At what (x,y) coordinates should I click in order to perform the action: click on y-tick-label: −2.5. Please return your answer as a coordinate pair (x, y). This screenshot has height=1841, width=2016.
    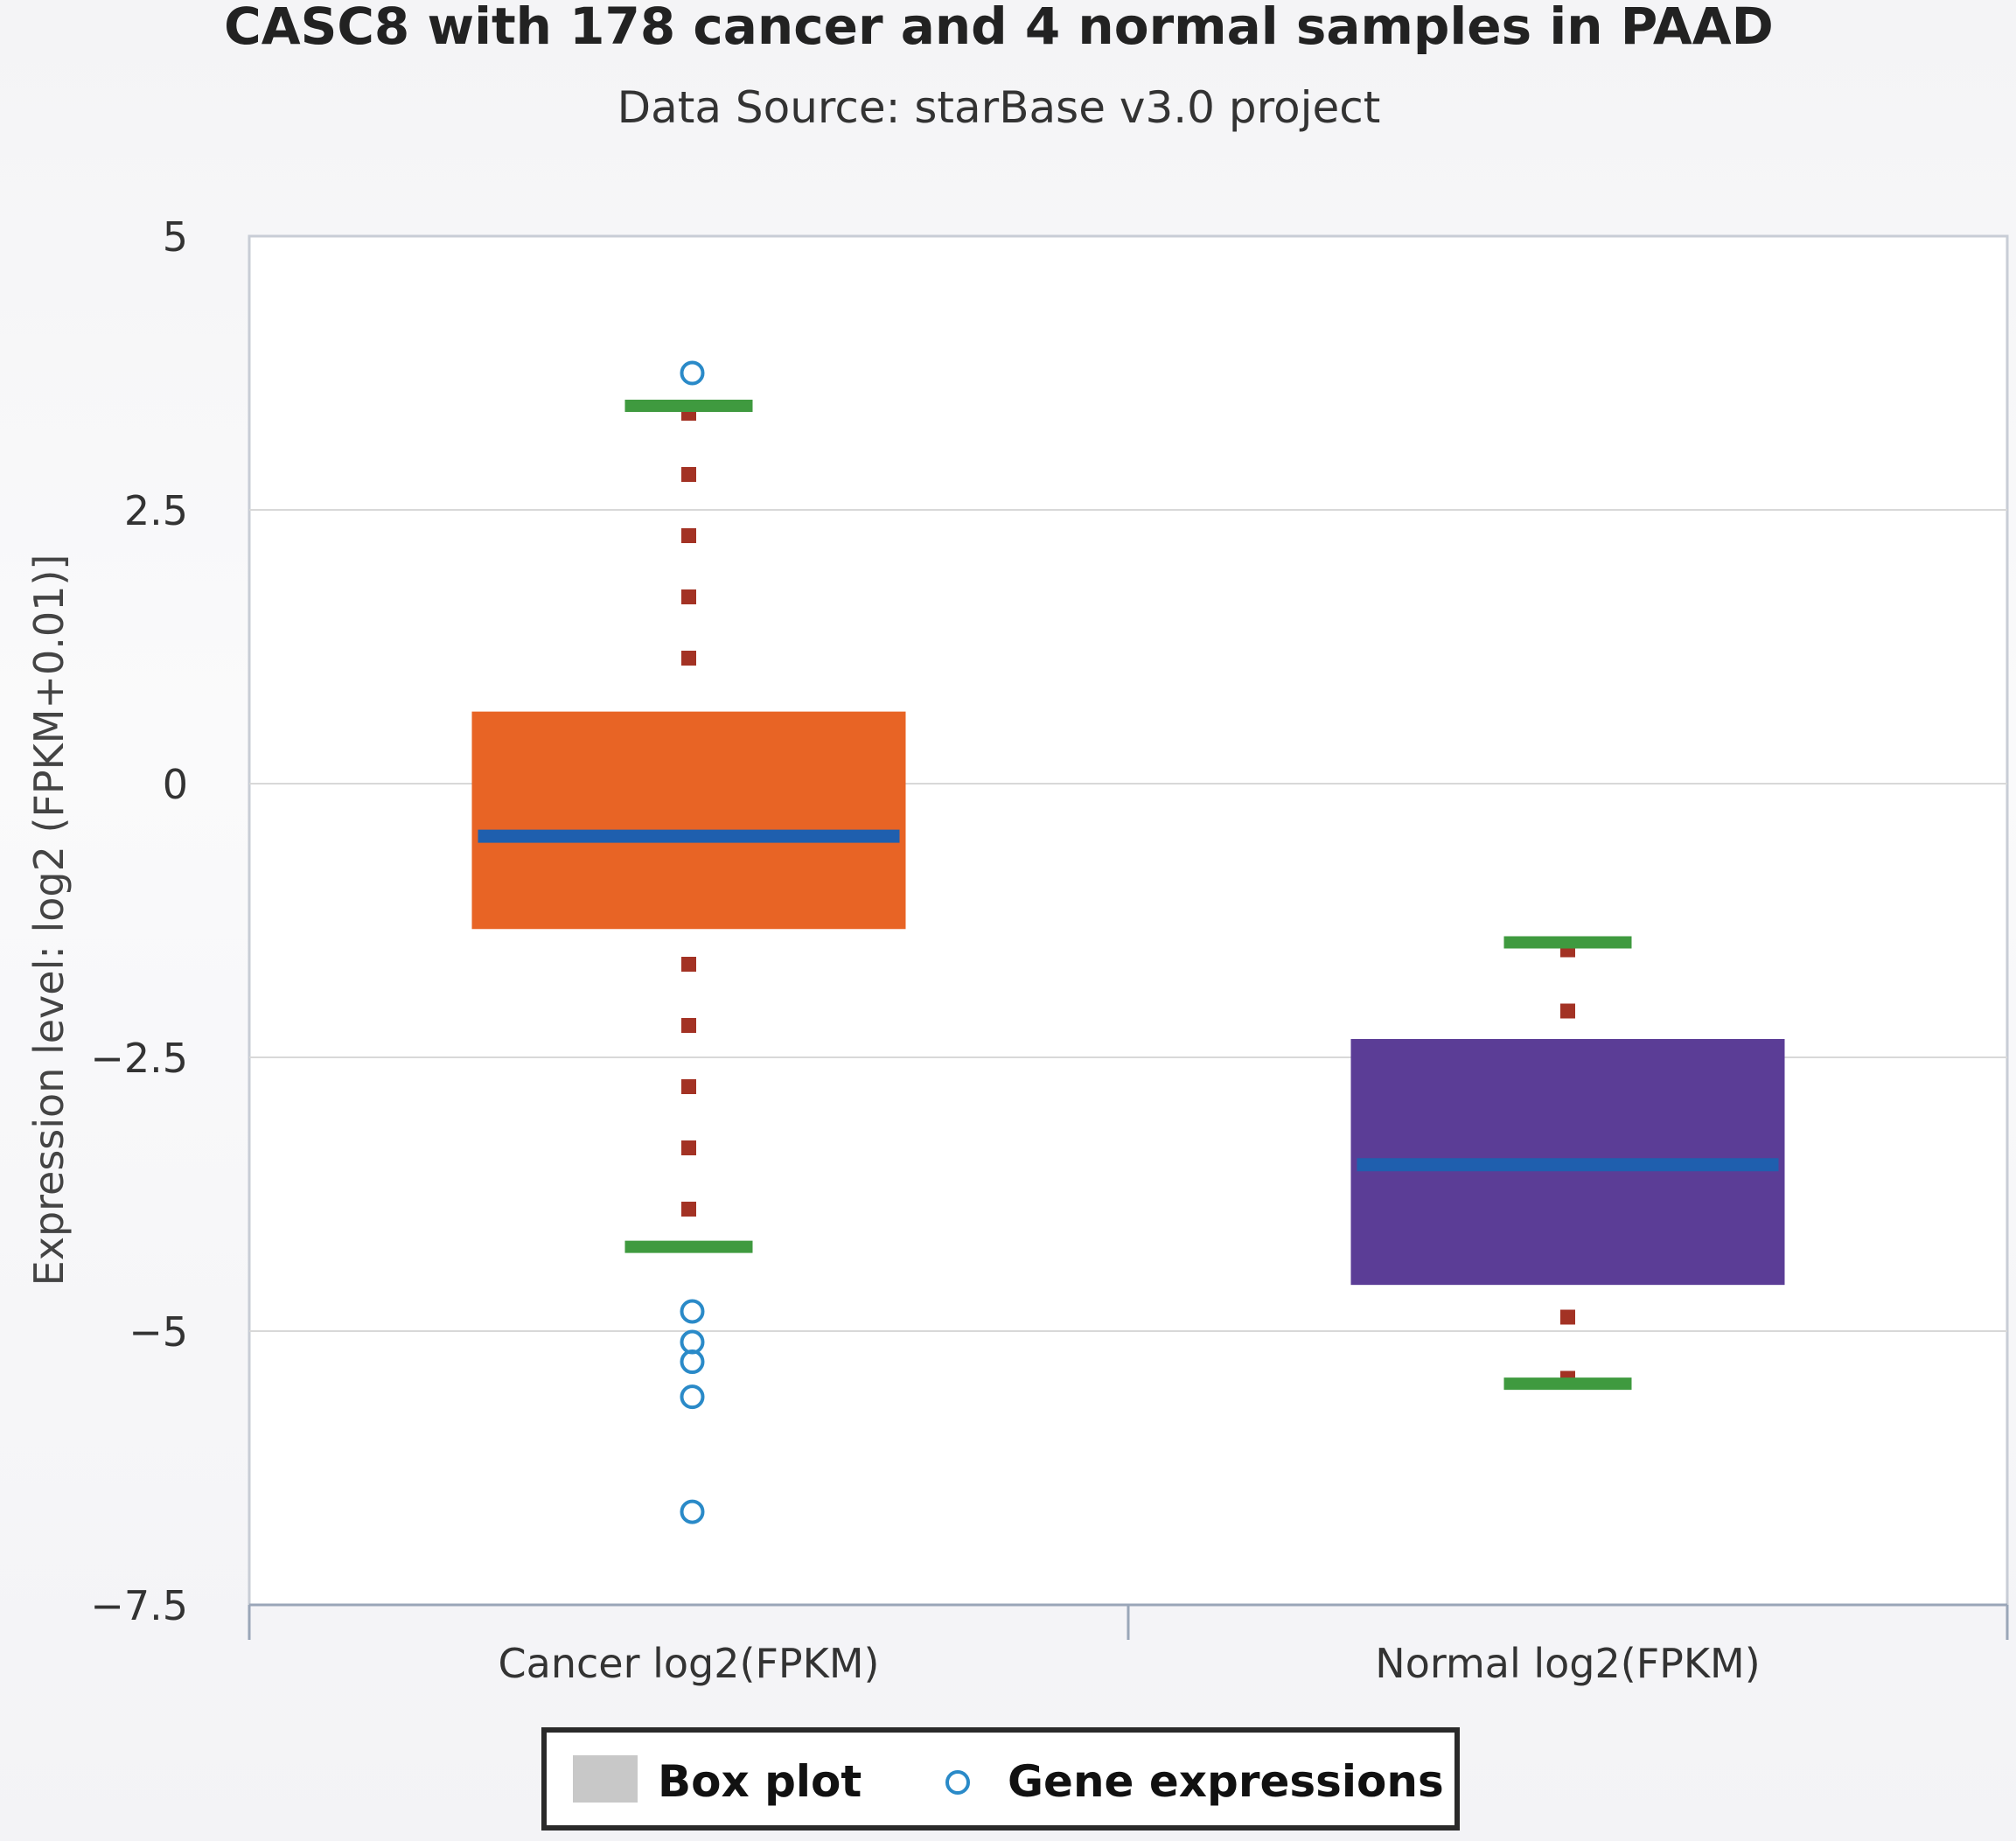
    Looking at the image, I should click on (139, 1058).